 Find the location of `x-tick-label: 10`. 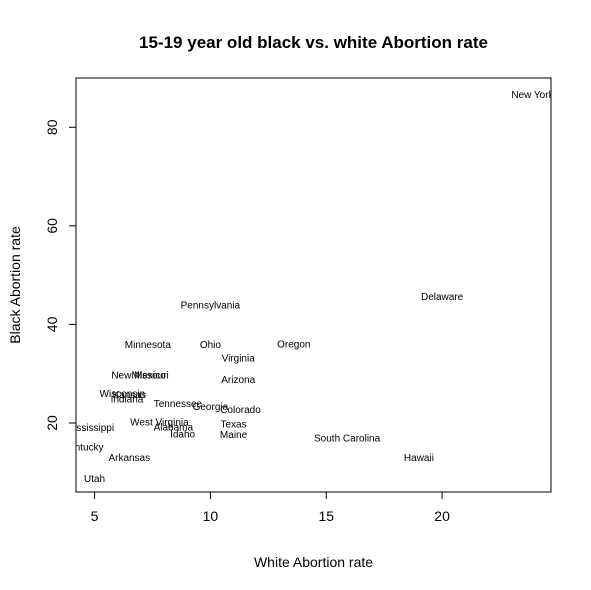

x-tick-label: 10 is located at coordinates (211, 516).